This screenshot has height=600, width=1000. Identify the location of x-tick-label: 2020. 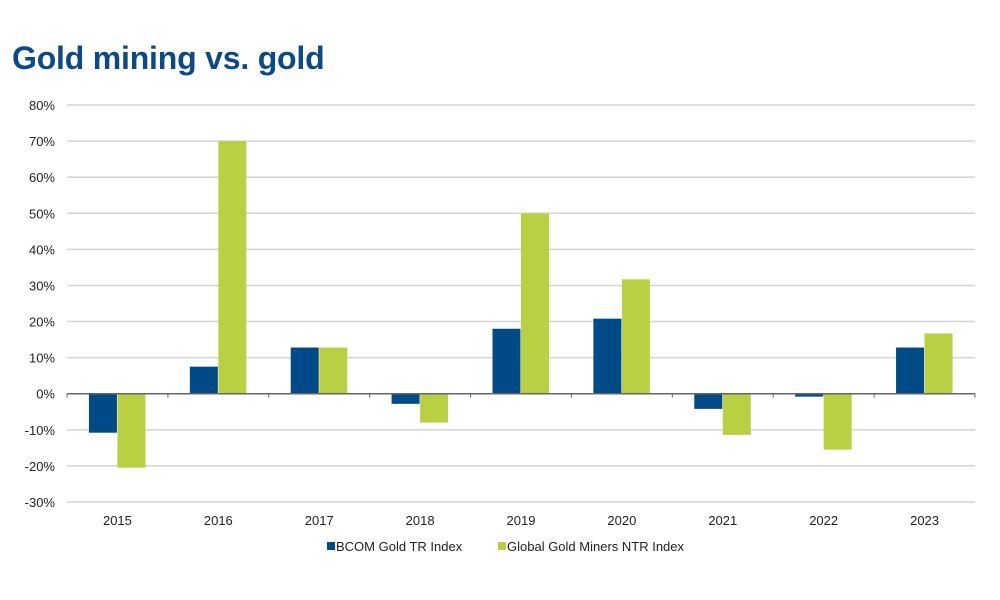
(621, 520).